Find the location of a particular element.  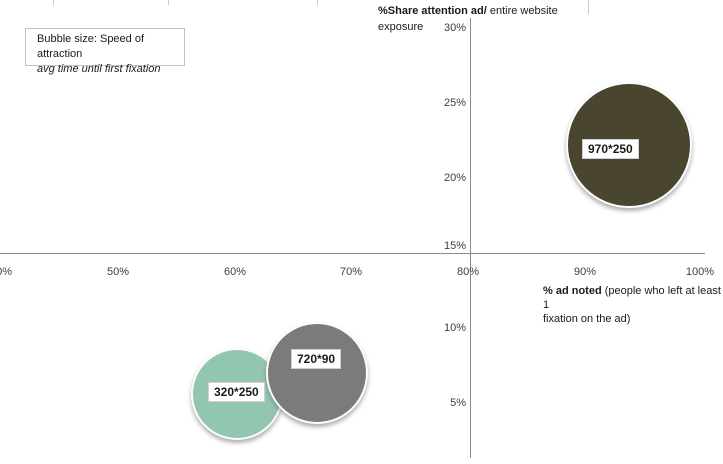

bubble-label-970x250: 970*250 is located at coordinates (610, 149).